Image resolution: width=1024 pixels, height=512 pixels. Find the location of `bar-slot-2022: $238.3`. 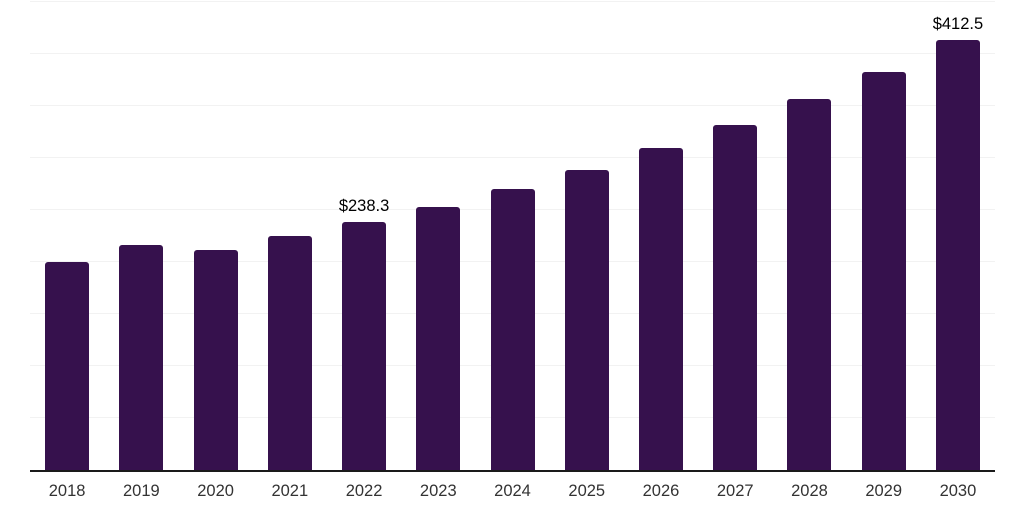

bar-slot-2022: $238.3 is located at coordinates (364, 235).